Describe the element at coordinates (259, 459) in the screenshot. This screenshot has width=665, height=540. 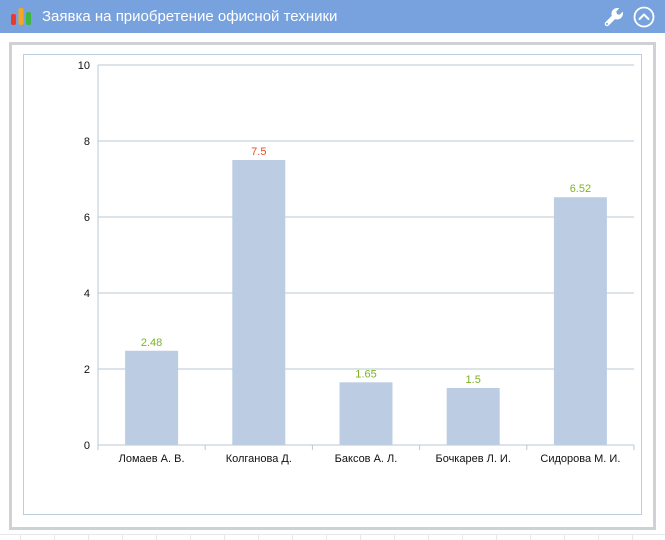
I see `x-category-label: Колганова Д.` at that location.